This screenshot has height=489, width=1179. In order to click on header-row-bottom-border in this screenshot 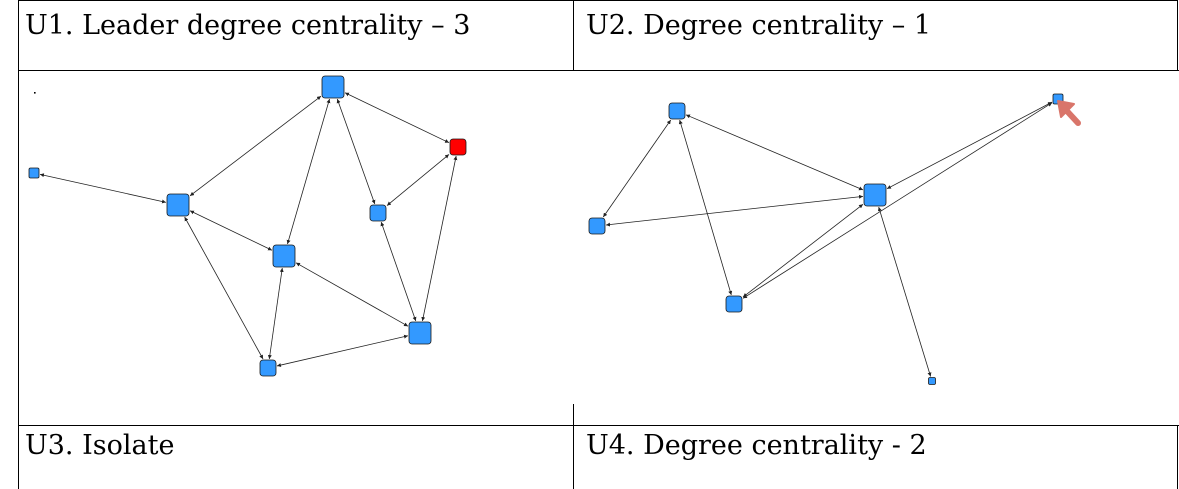, I will do `click(598, 70)`.